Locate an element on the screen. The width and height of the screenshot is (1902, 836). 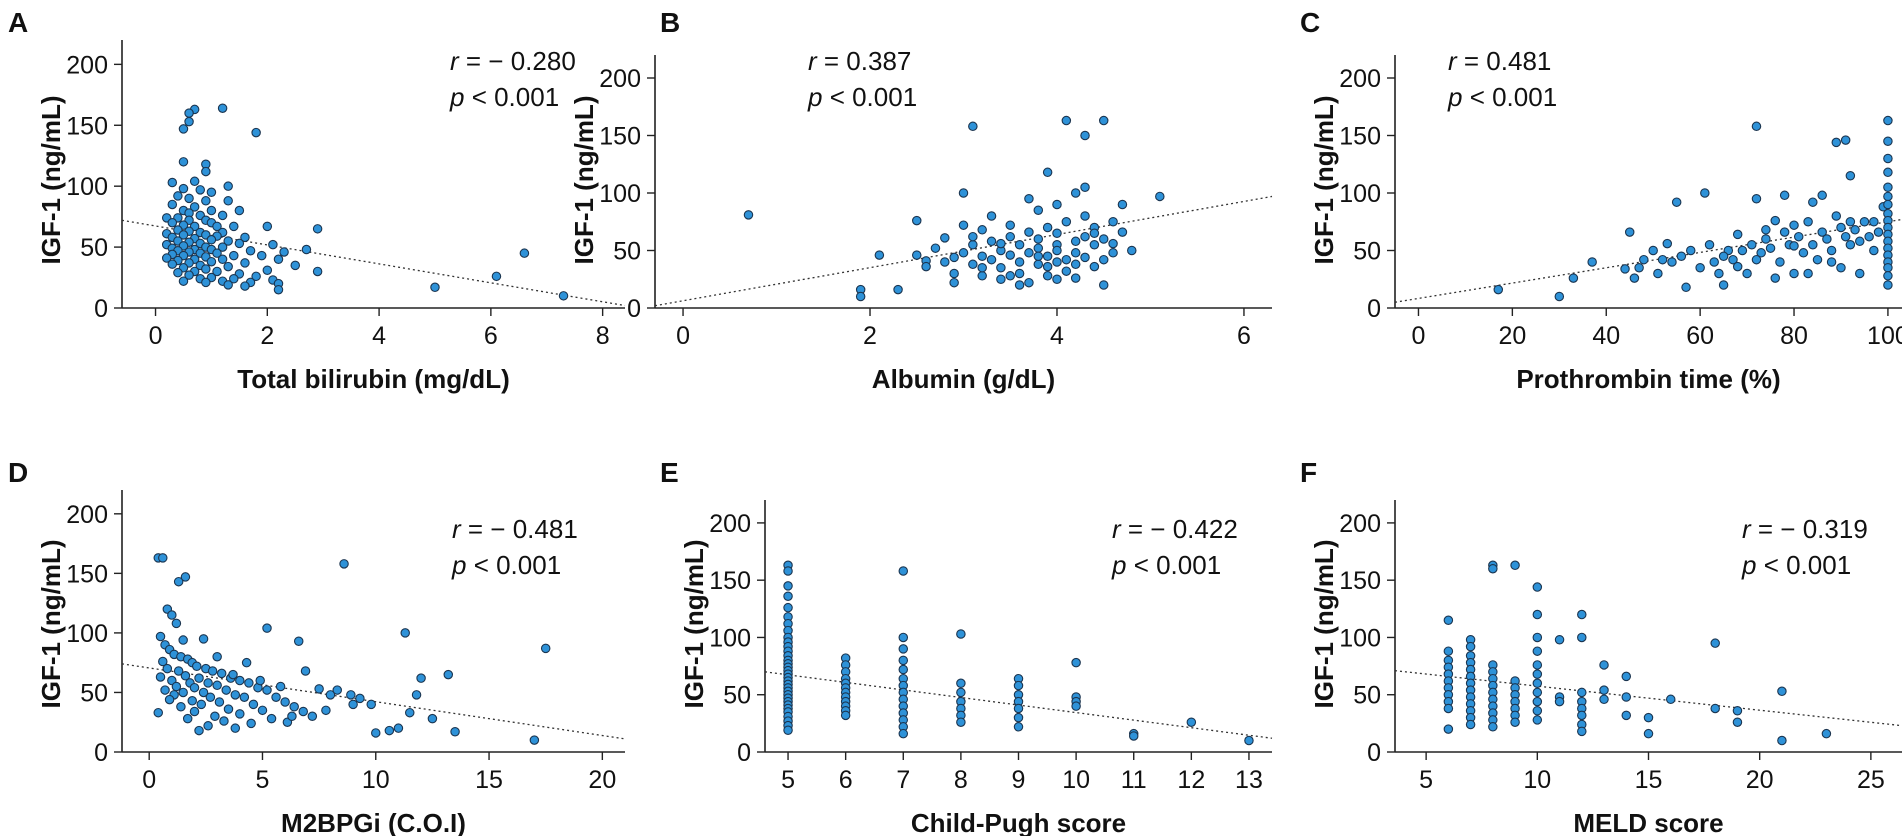
r-statistic: r = − 0.481 is located at coordinates (515, 529).